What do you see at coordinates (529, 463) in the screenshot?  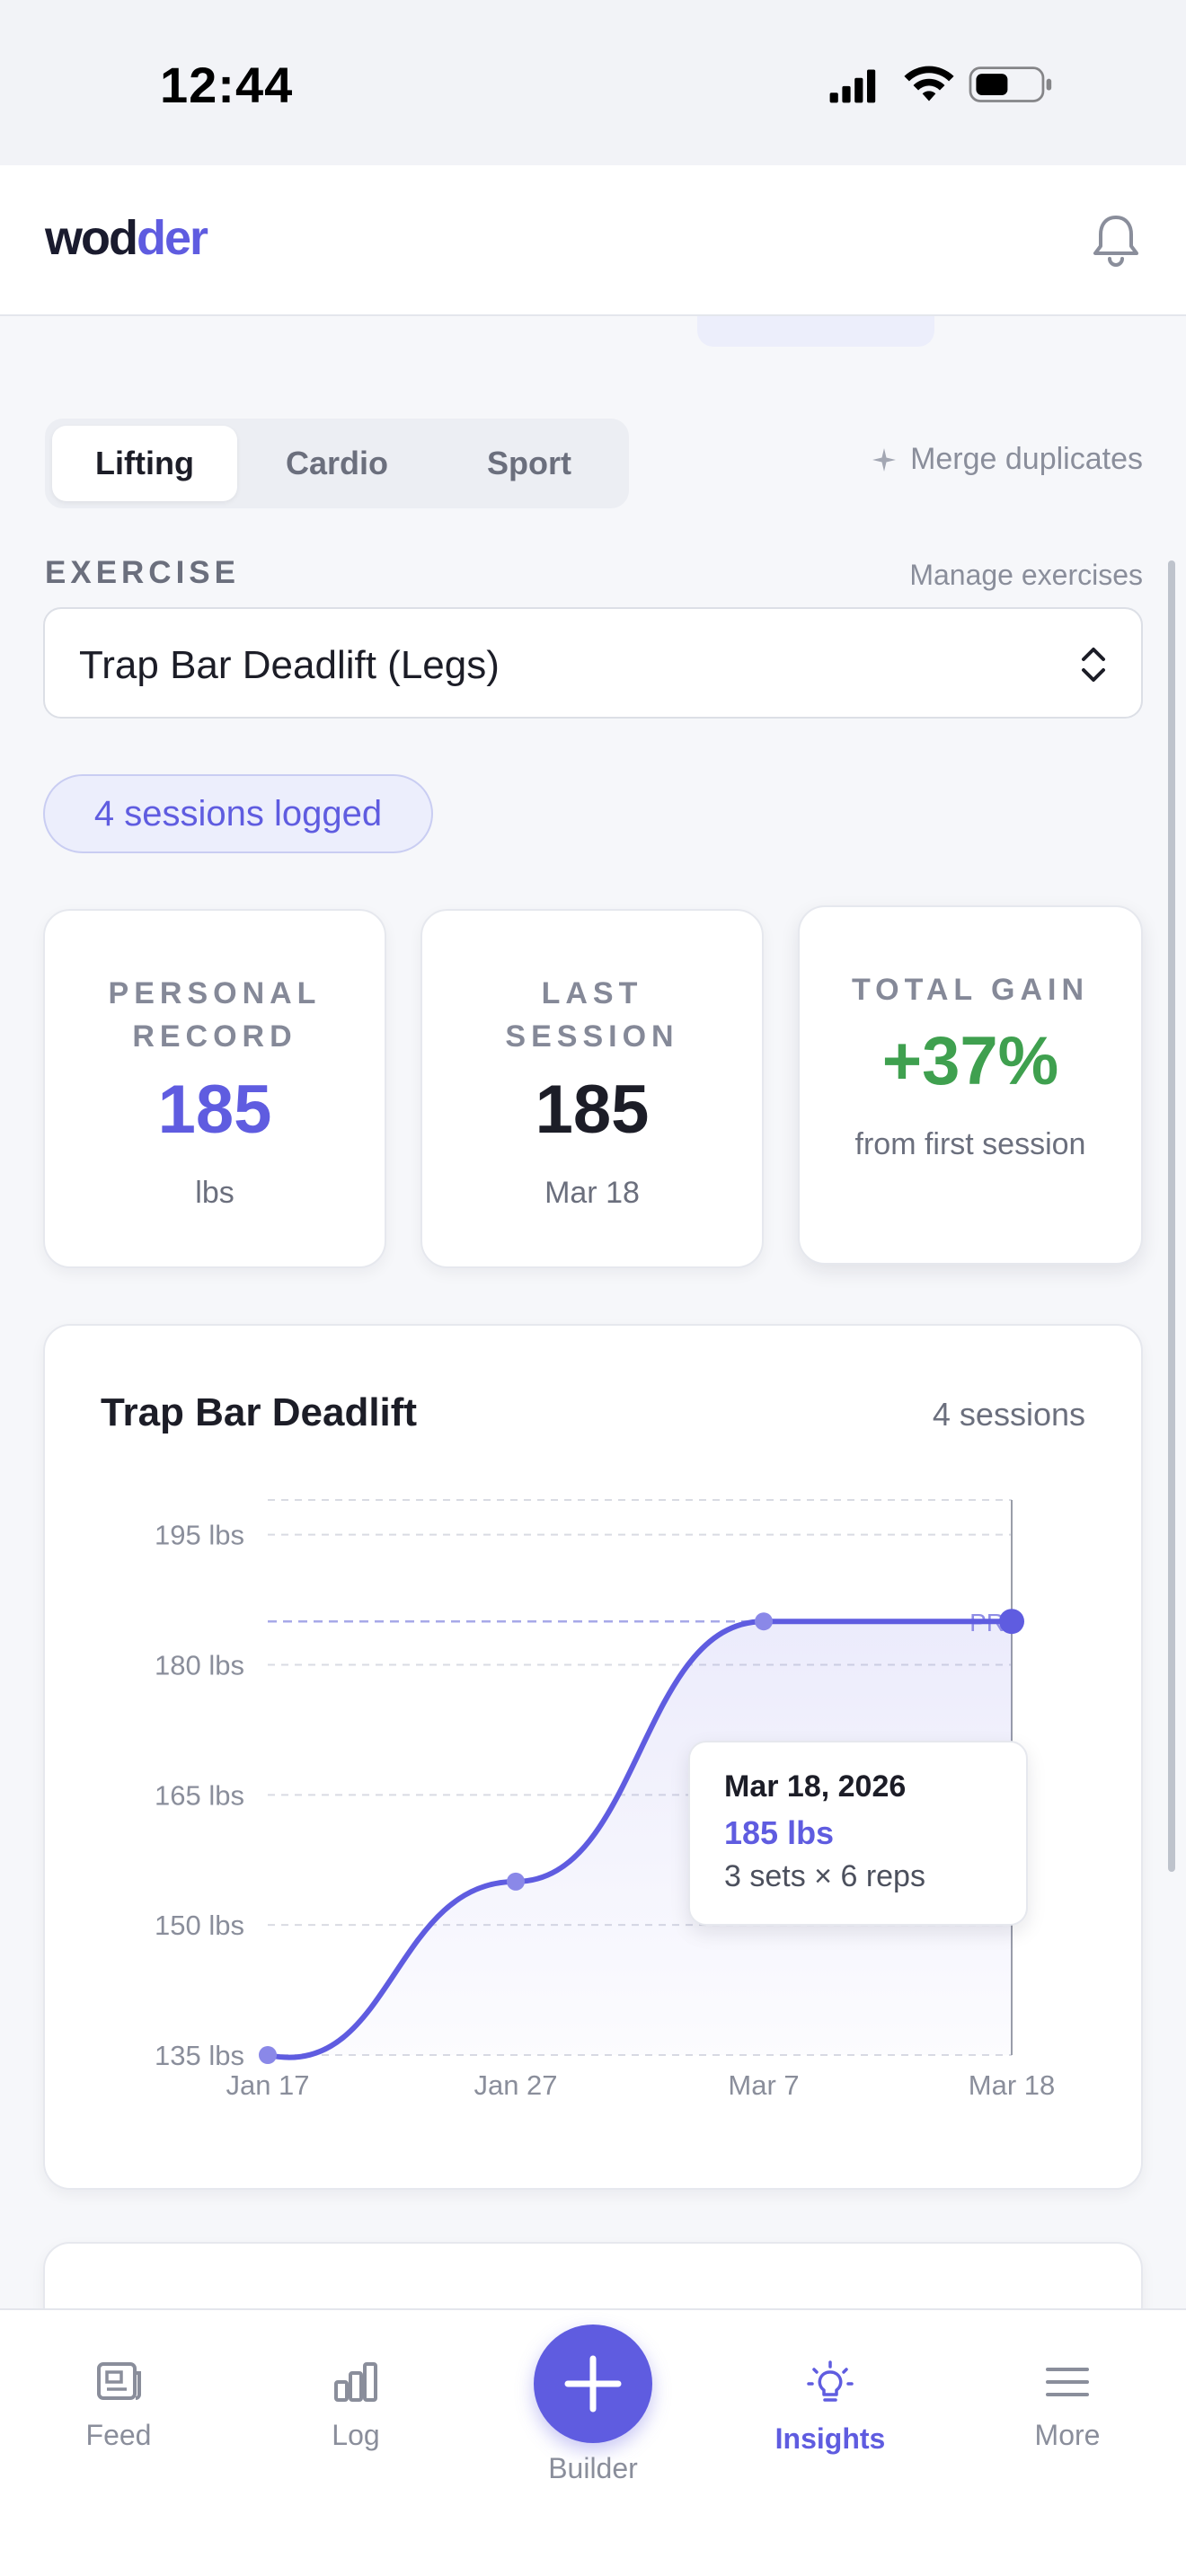 I see `tab-sport: Sport` at bounding box center [529, 463].